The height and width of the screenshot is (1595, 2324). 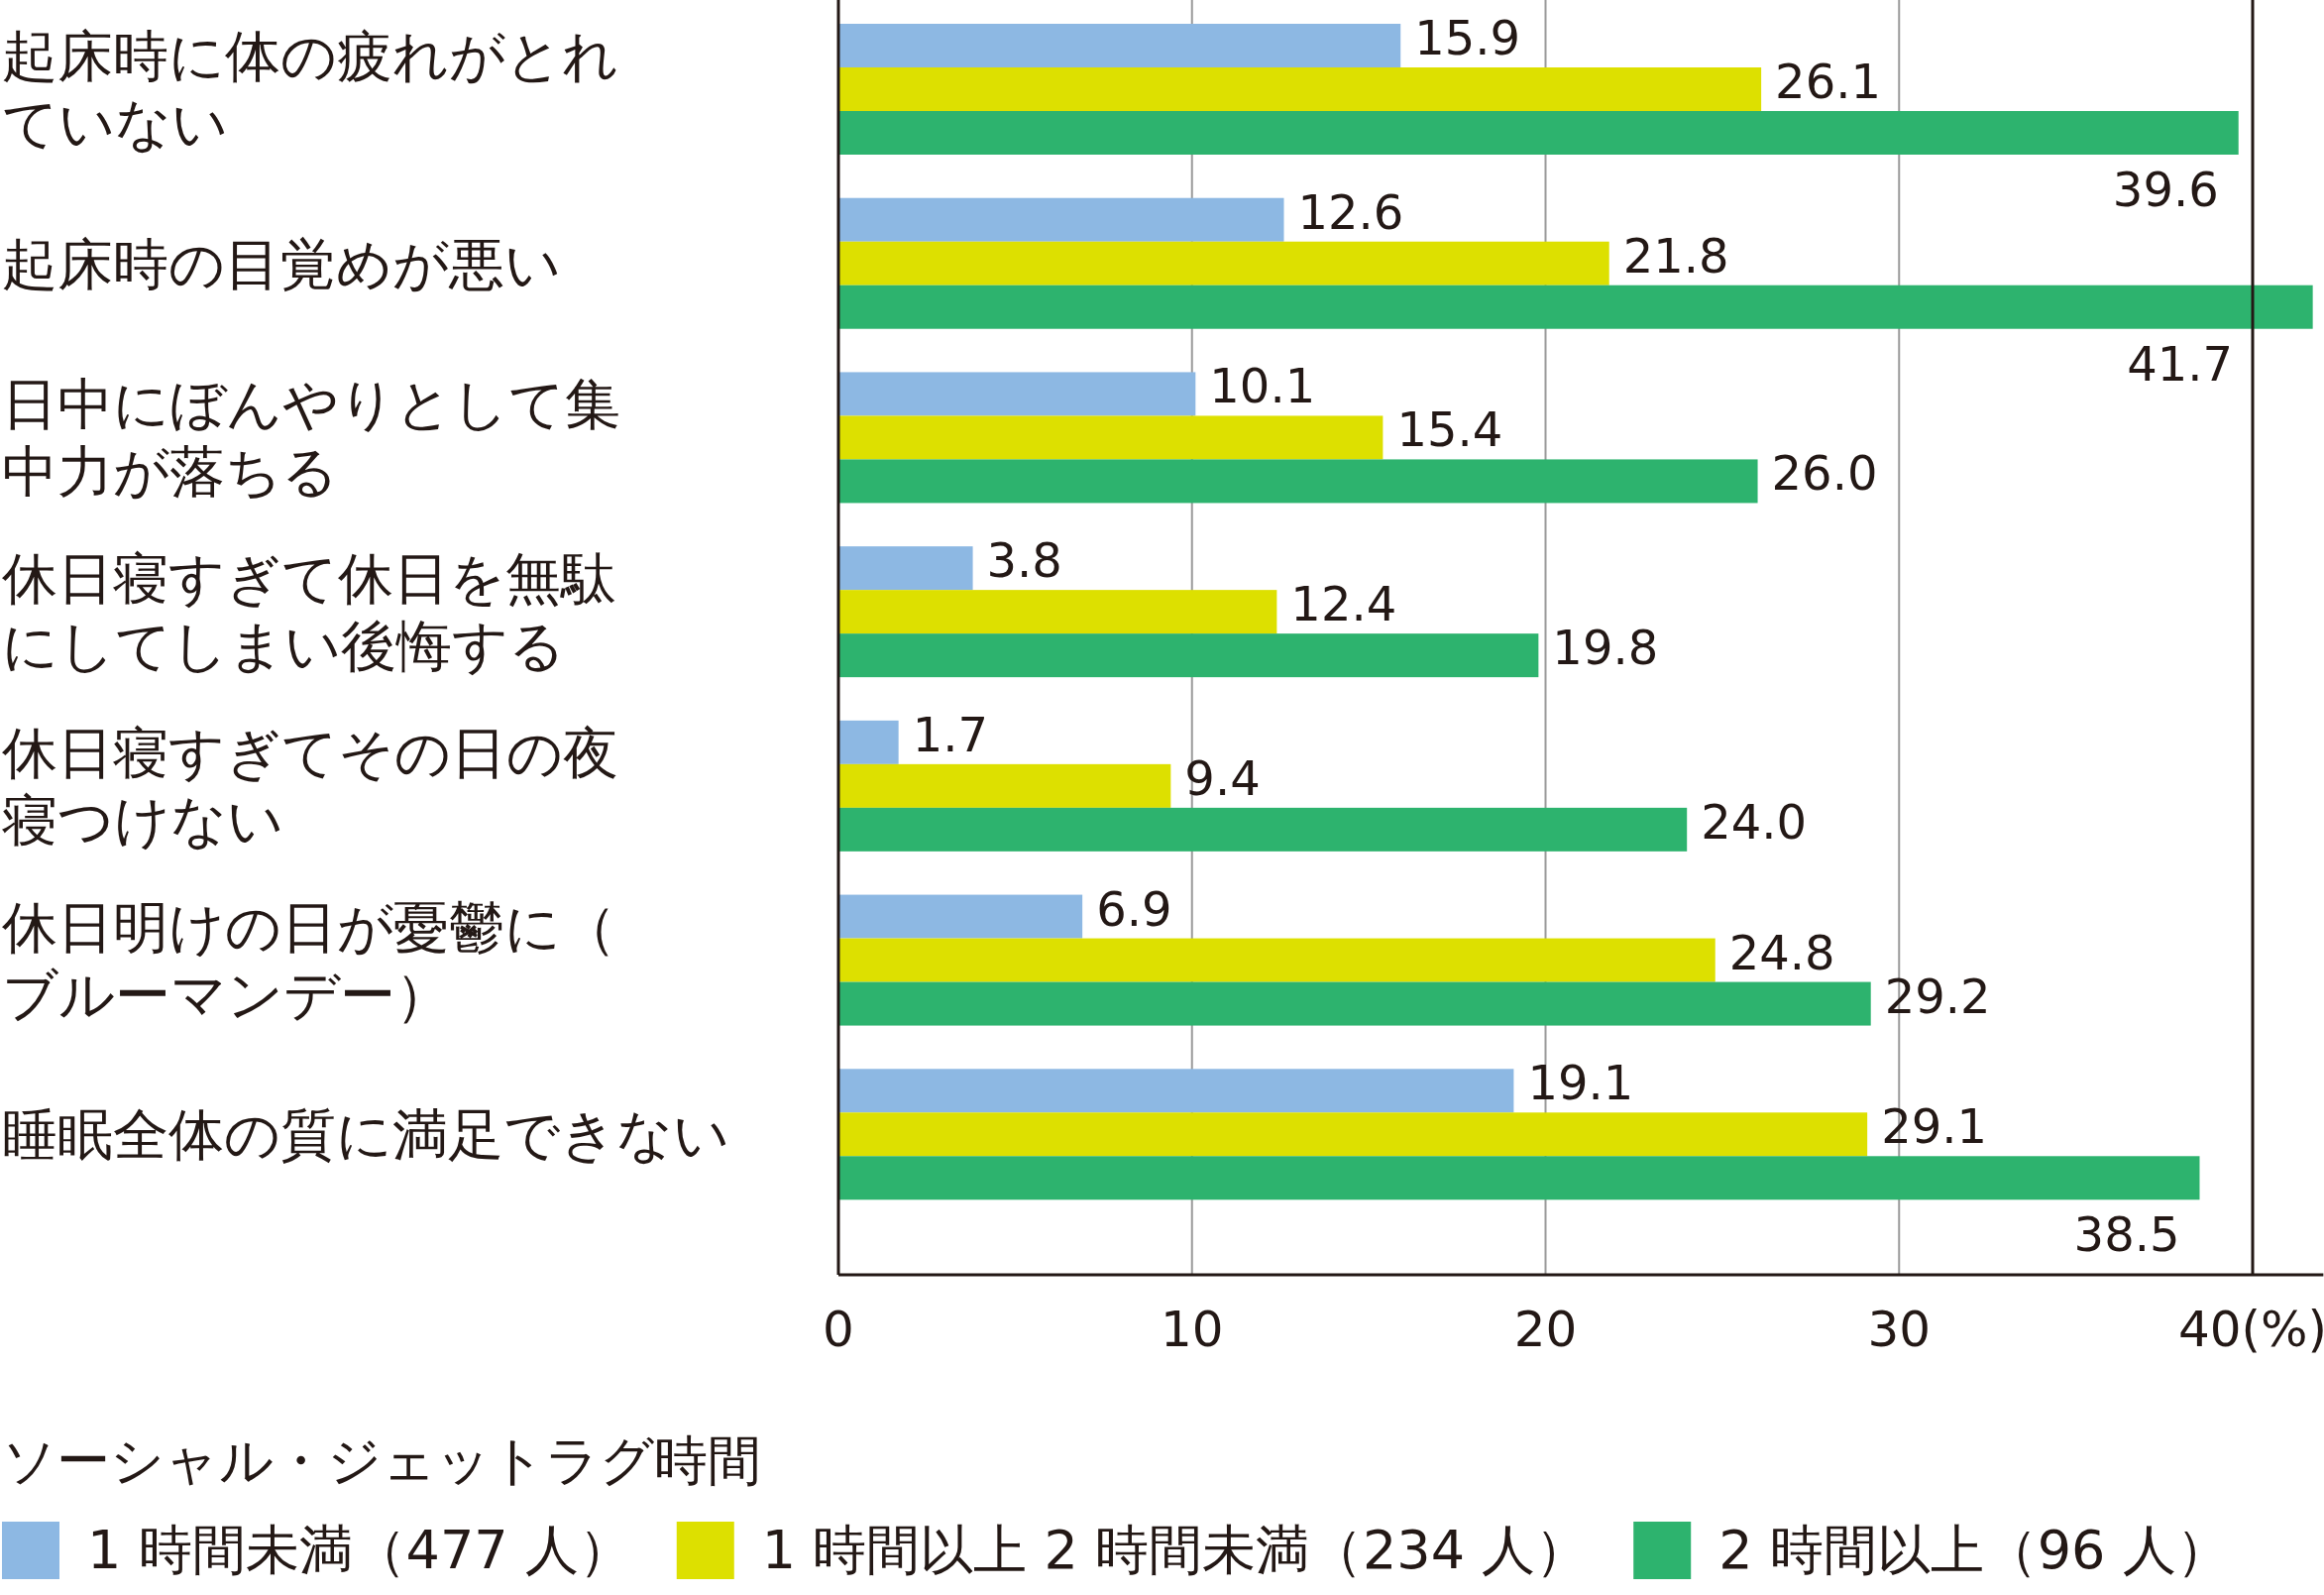 I want to click on data-label: 6.9, so click(x=1134, y=908).